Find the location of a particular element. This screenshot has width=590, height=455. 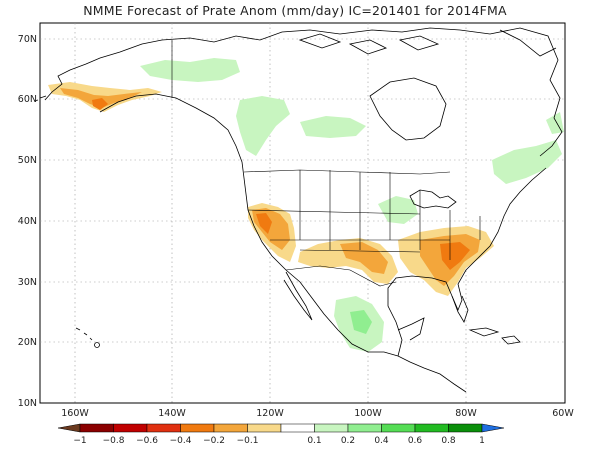

mexico-wet-medium is located at coordinates (361, 322).